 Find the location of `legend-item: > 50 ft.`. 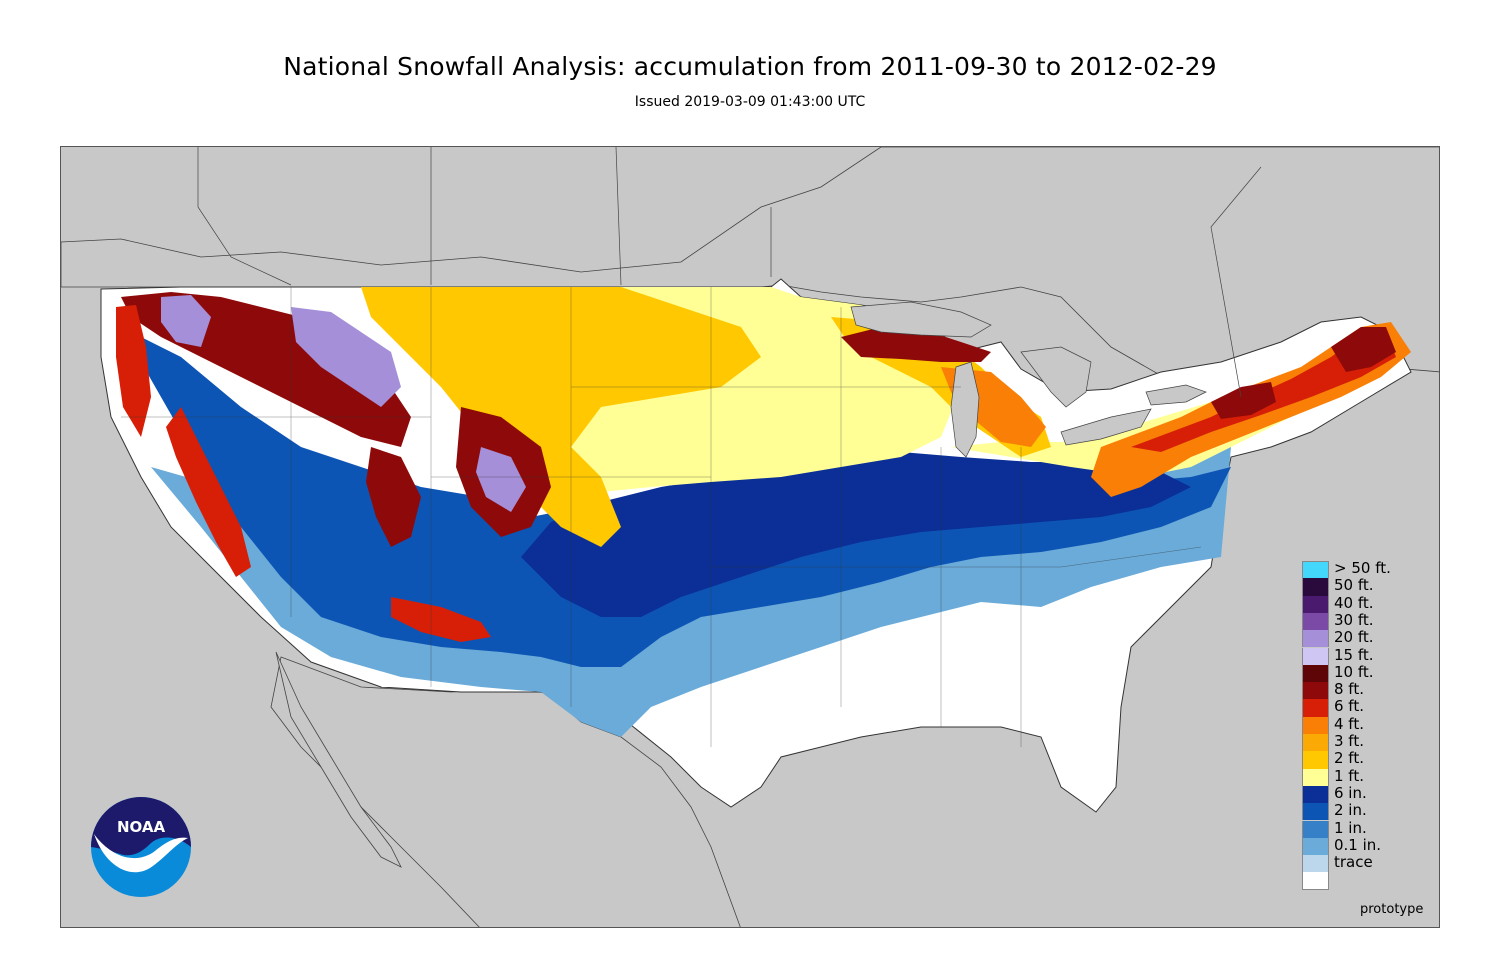

legend-item: > 50 ft. is located at coordinates (1362, 569).